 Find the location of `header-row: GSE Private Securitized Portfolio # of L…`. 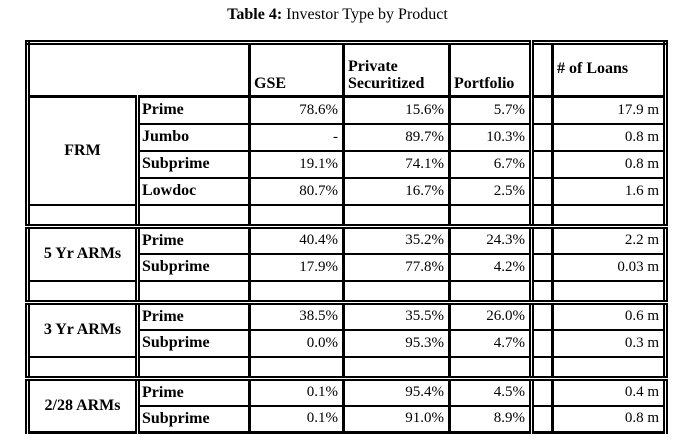

header-row: GSE Private Securitized Portfolio # of L… is located at coordinates (346, 69).